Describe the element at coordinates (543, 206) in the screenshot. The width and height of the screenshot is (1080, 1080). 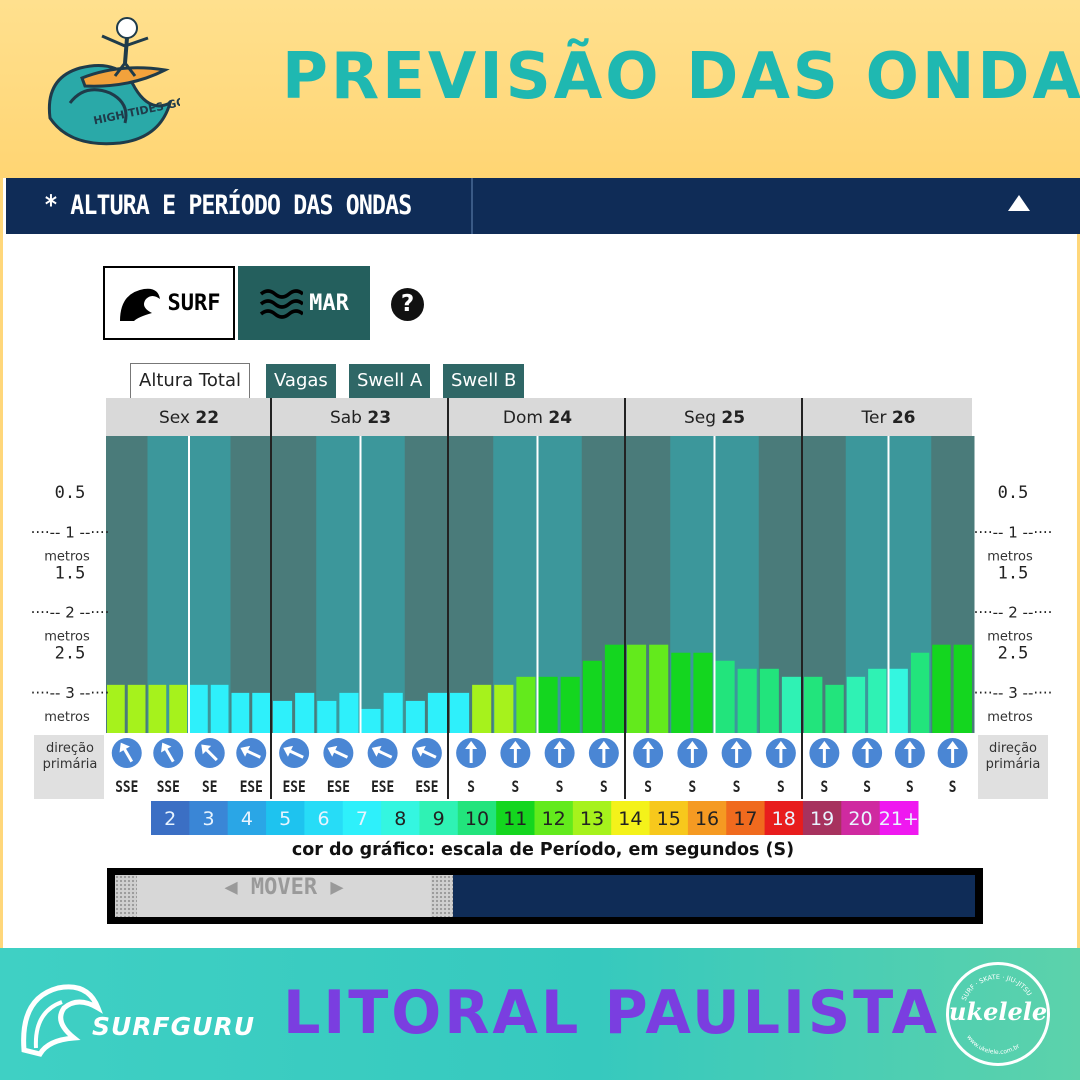
I see `section-header: * ALTURA E PERÍODO DAS ONDAS` at that location.